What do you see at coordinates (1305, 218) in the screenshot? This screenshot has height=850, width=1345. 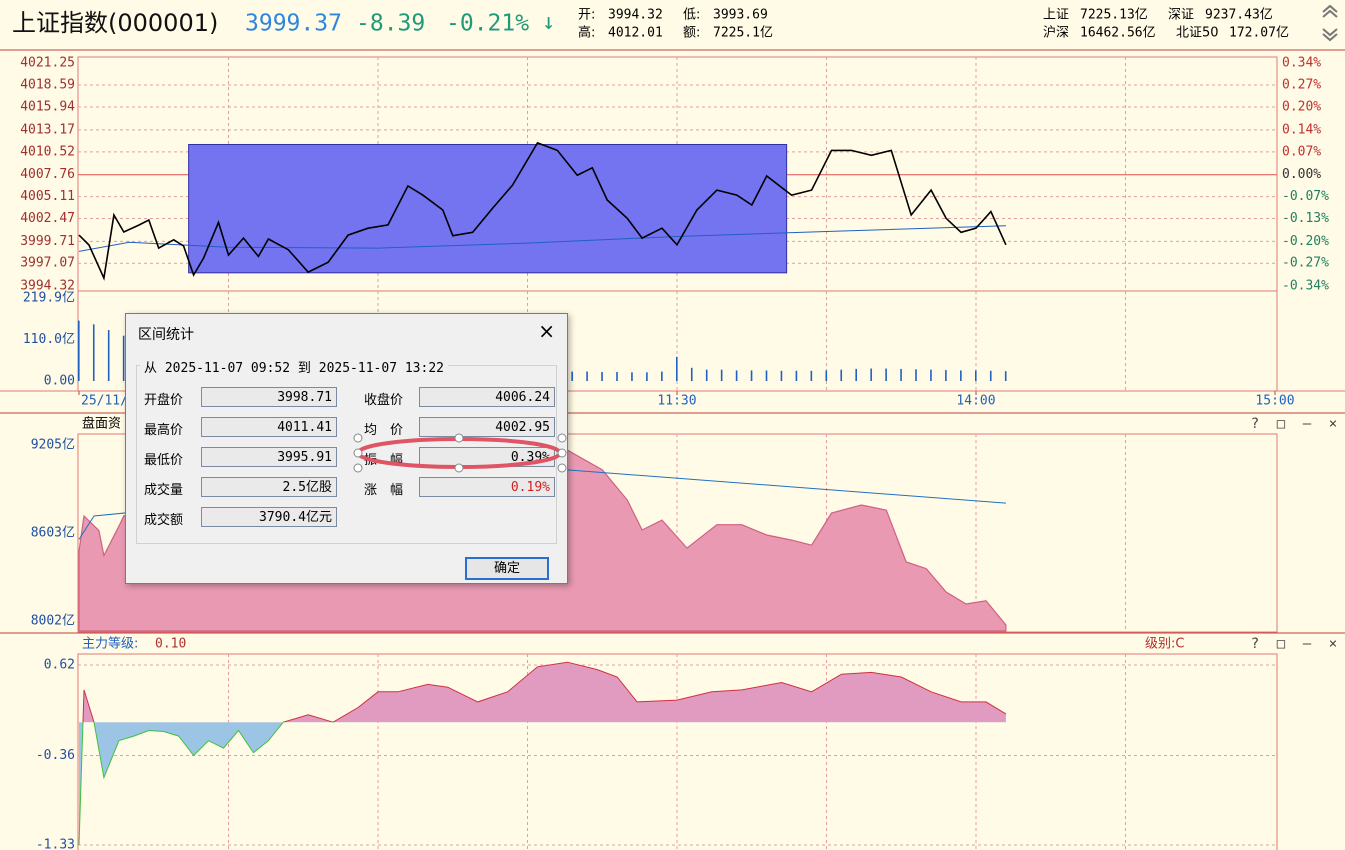 I see `pct-tick-label: -0.13%` at bounding box center [1305, 218].